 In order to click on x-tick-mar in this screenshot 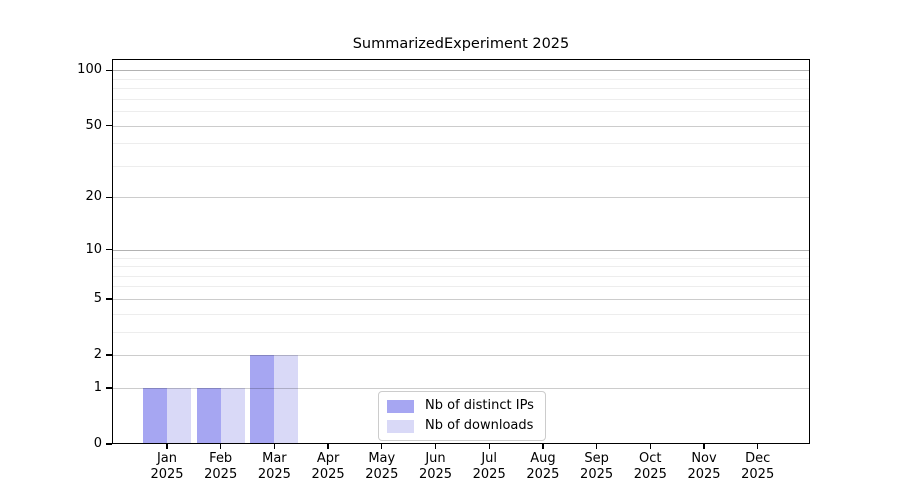, I will do `click(274, 446)`.